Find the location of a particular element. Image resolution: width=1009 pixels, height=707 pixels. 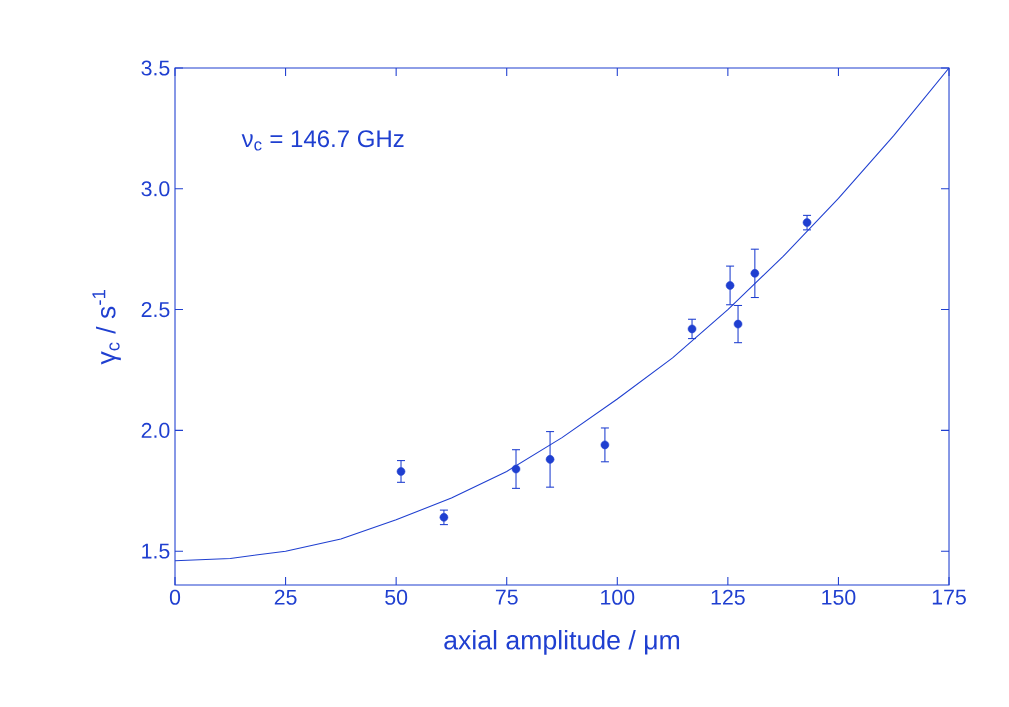

x-tick-label: 175 is located at coordinates (949, 597).